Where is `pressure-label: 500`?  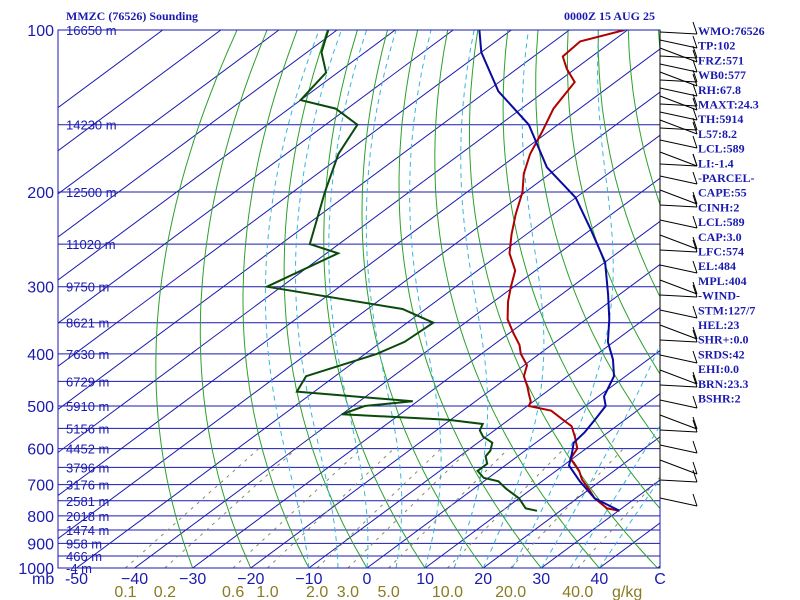 pressure-label: 500 is located at coordinates (40, 407).